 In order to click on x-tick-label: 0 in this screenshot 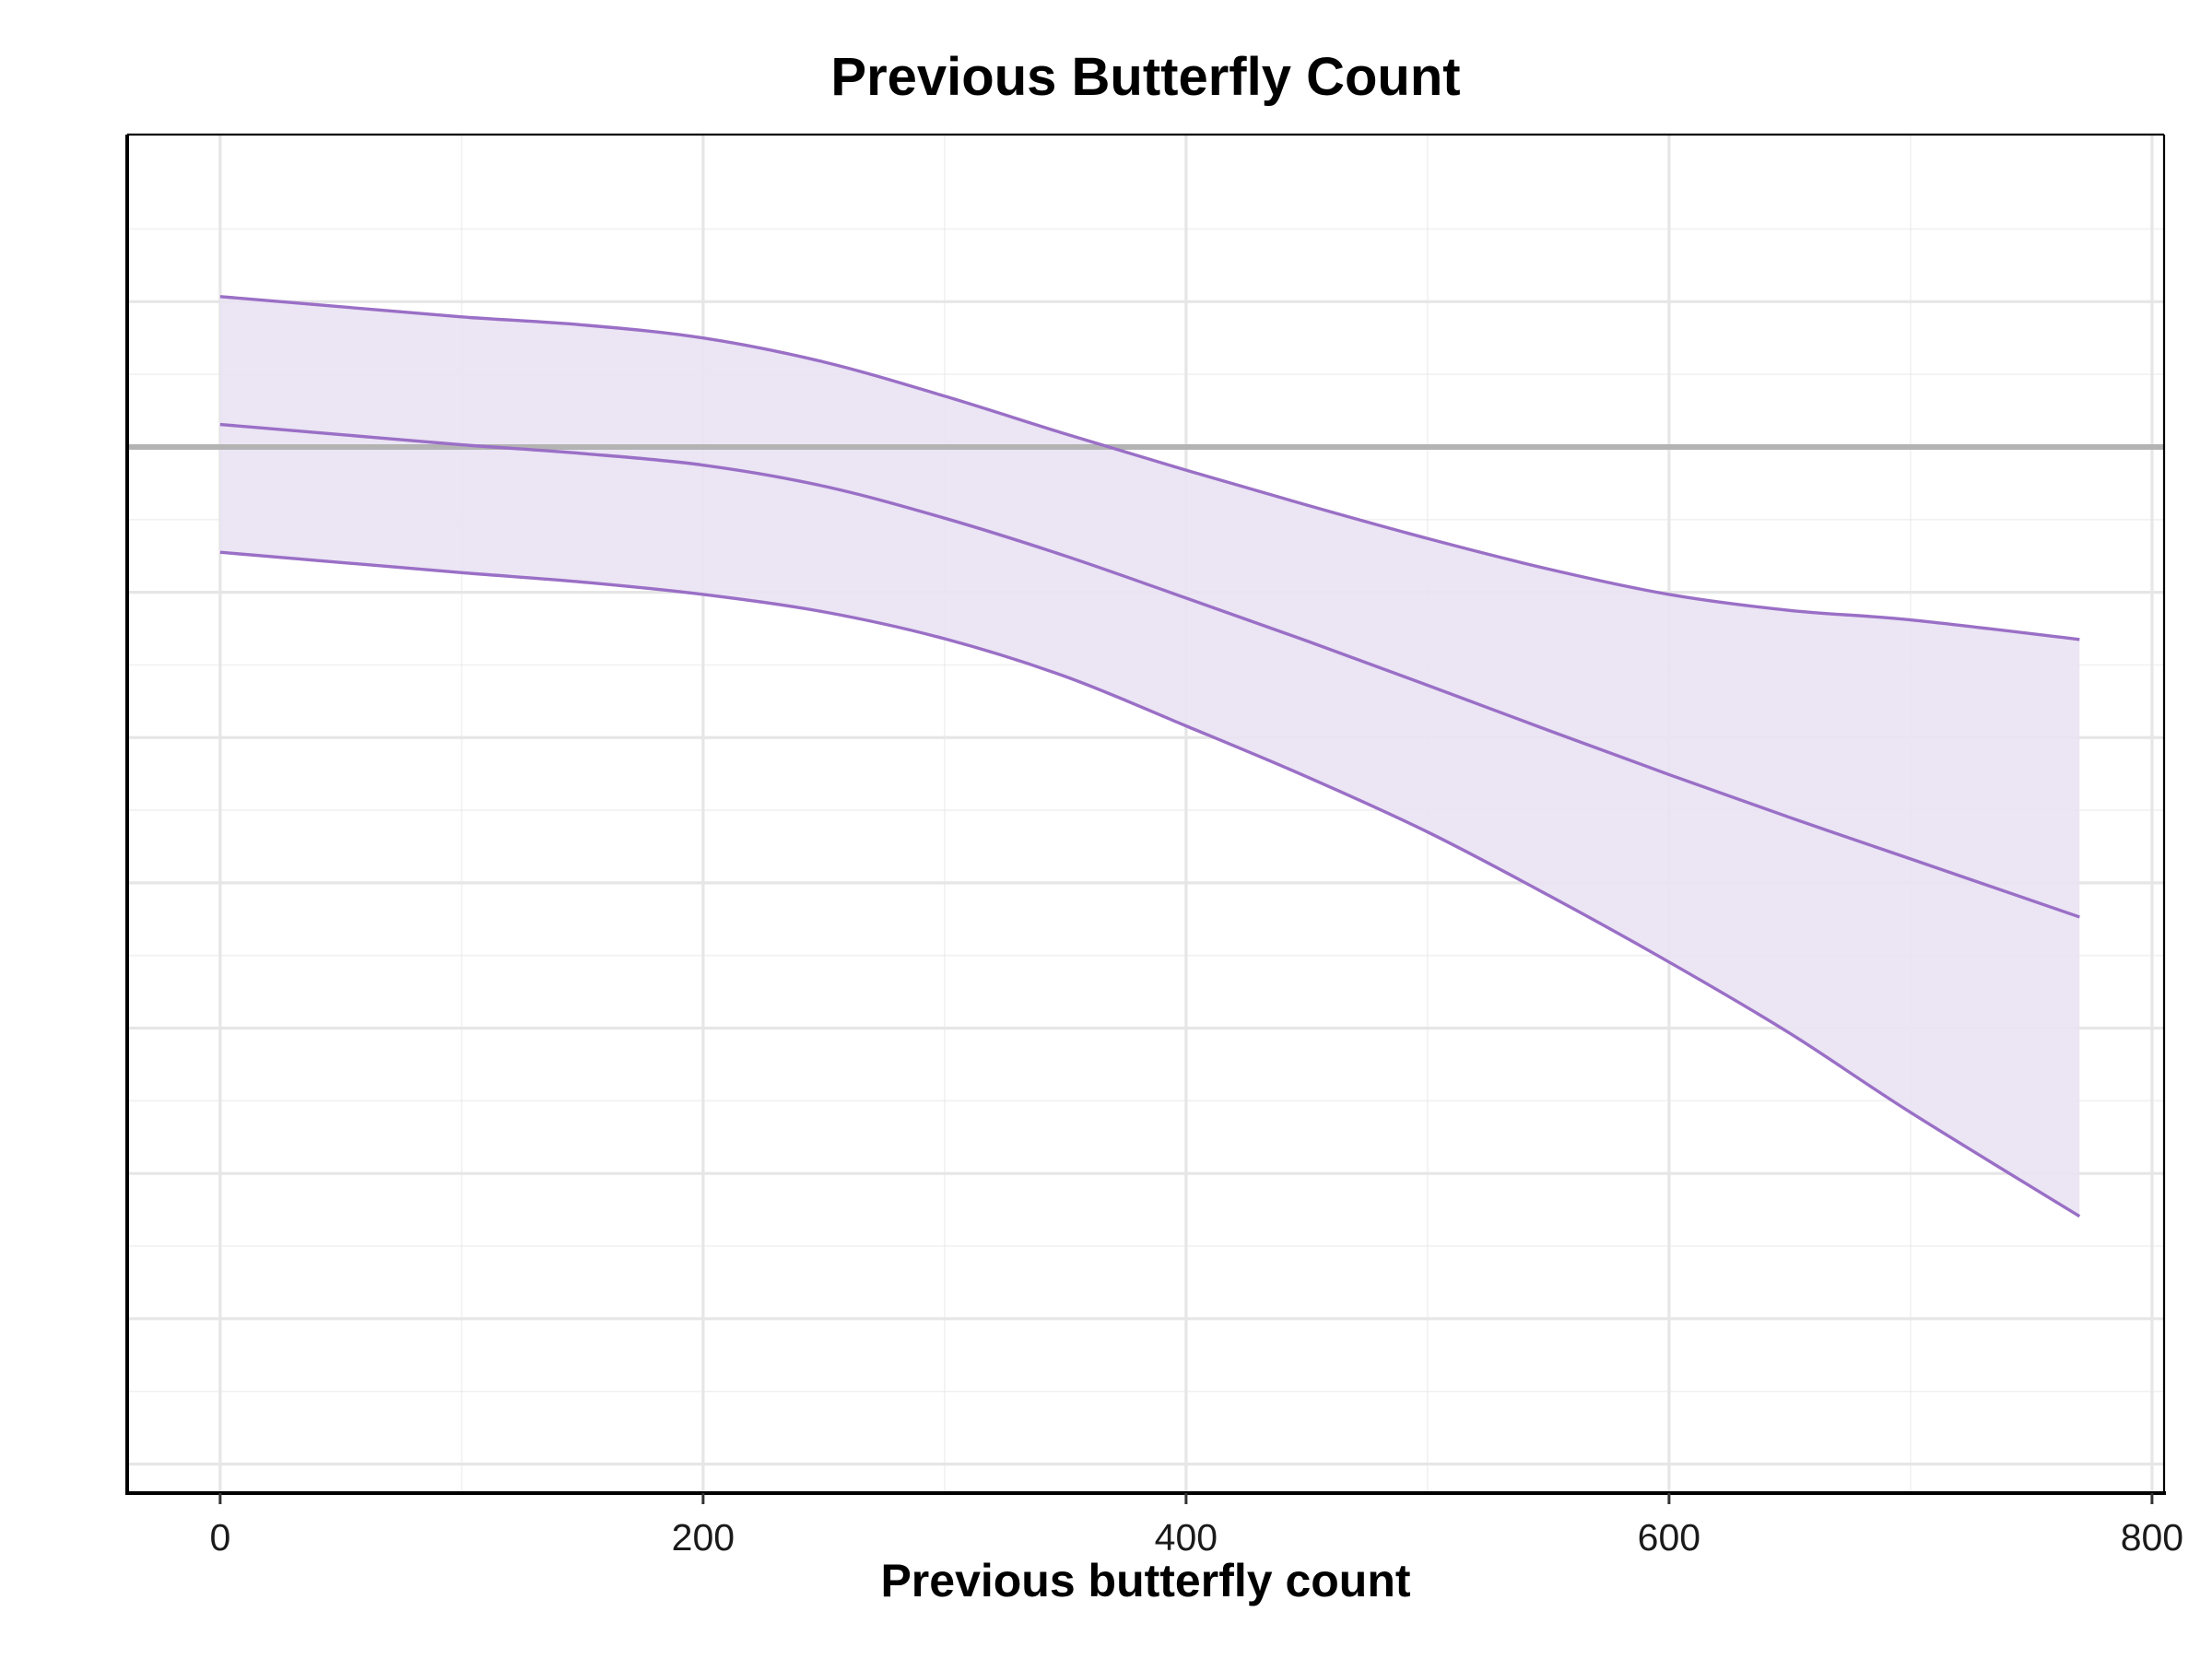, I will do `click(219, 1537)`.